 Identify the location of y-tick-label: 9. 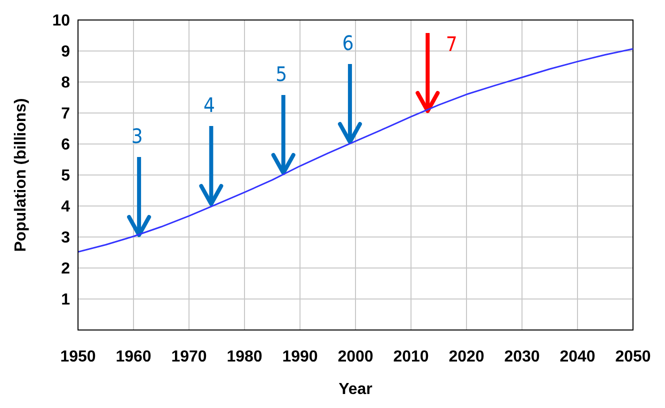
(65, 52).